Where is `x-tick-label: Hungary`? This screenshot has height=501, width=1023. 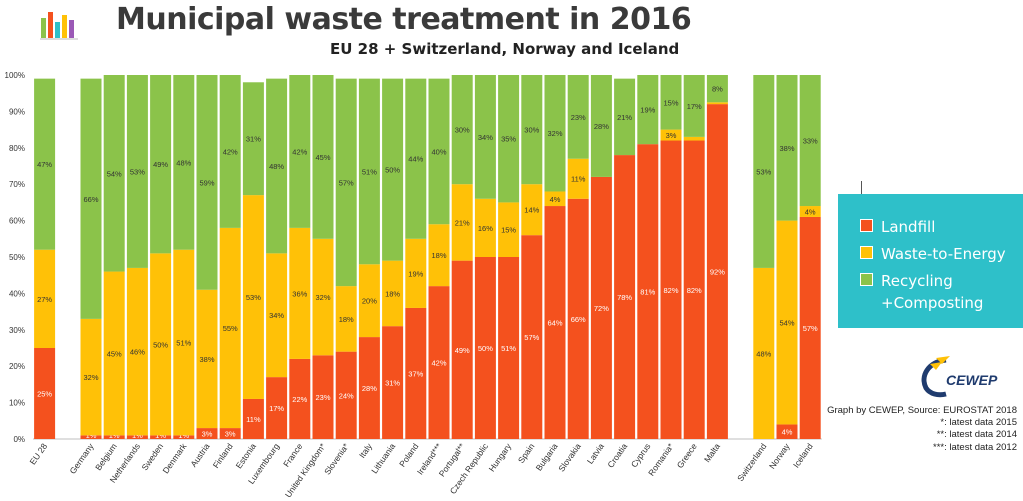 x-tick-label: Hungary is located at coordinates (500, 457).